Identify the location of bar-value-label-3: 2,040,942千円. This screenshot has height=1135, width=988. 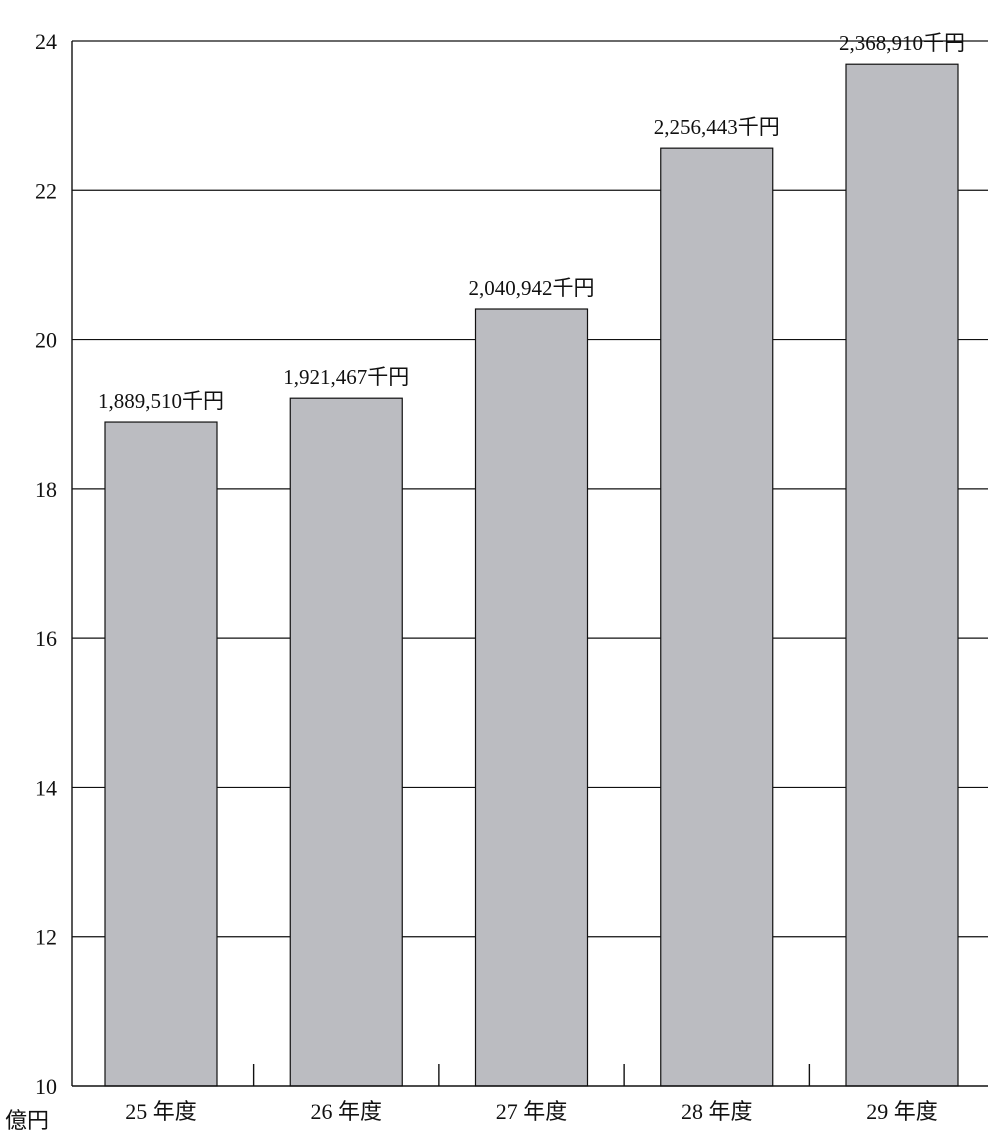
(532, 288).